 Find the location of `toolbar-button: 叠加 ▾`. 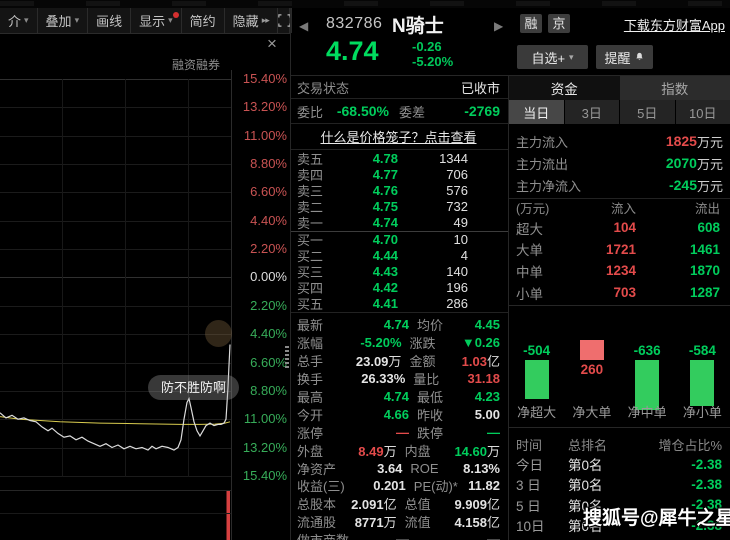

toolbar-button: 叠加 ▾ is located at coordinates (63, 20).